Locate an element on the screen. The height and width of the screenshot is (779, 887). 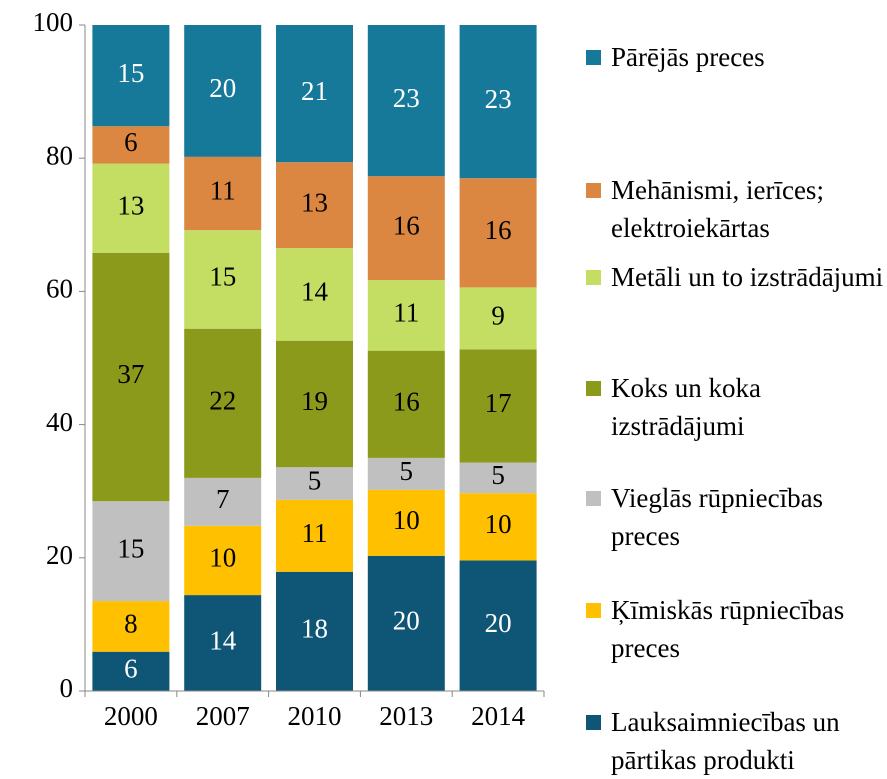
y-tick-label: 60 is located at coordinates (59, 289).